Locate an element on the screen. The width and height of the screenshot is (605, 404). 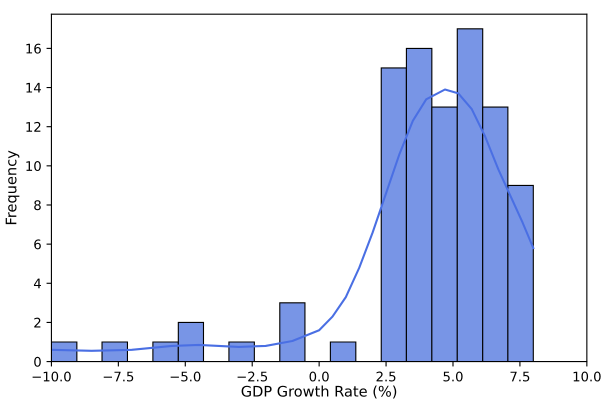
y-tick-label: 10 is located at coordinates (33, 166).